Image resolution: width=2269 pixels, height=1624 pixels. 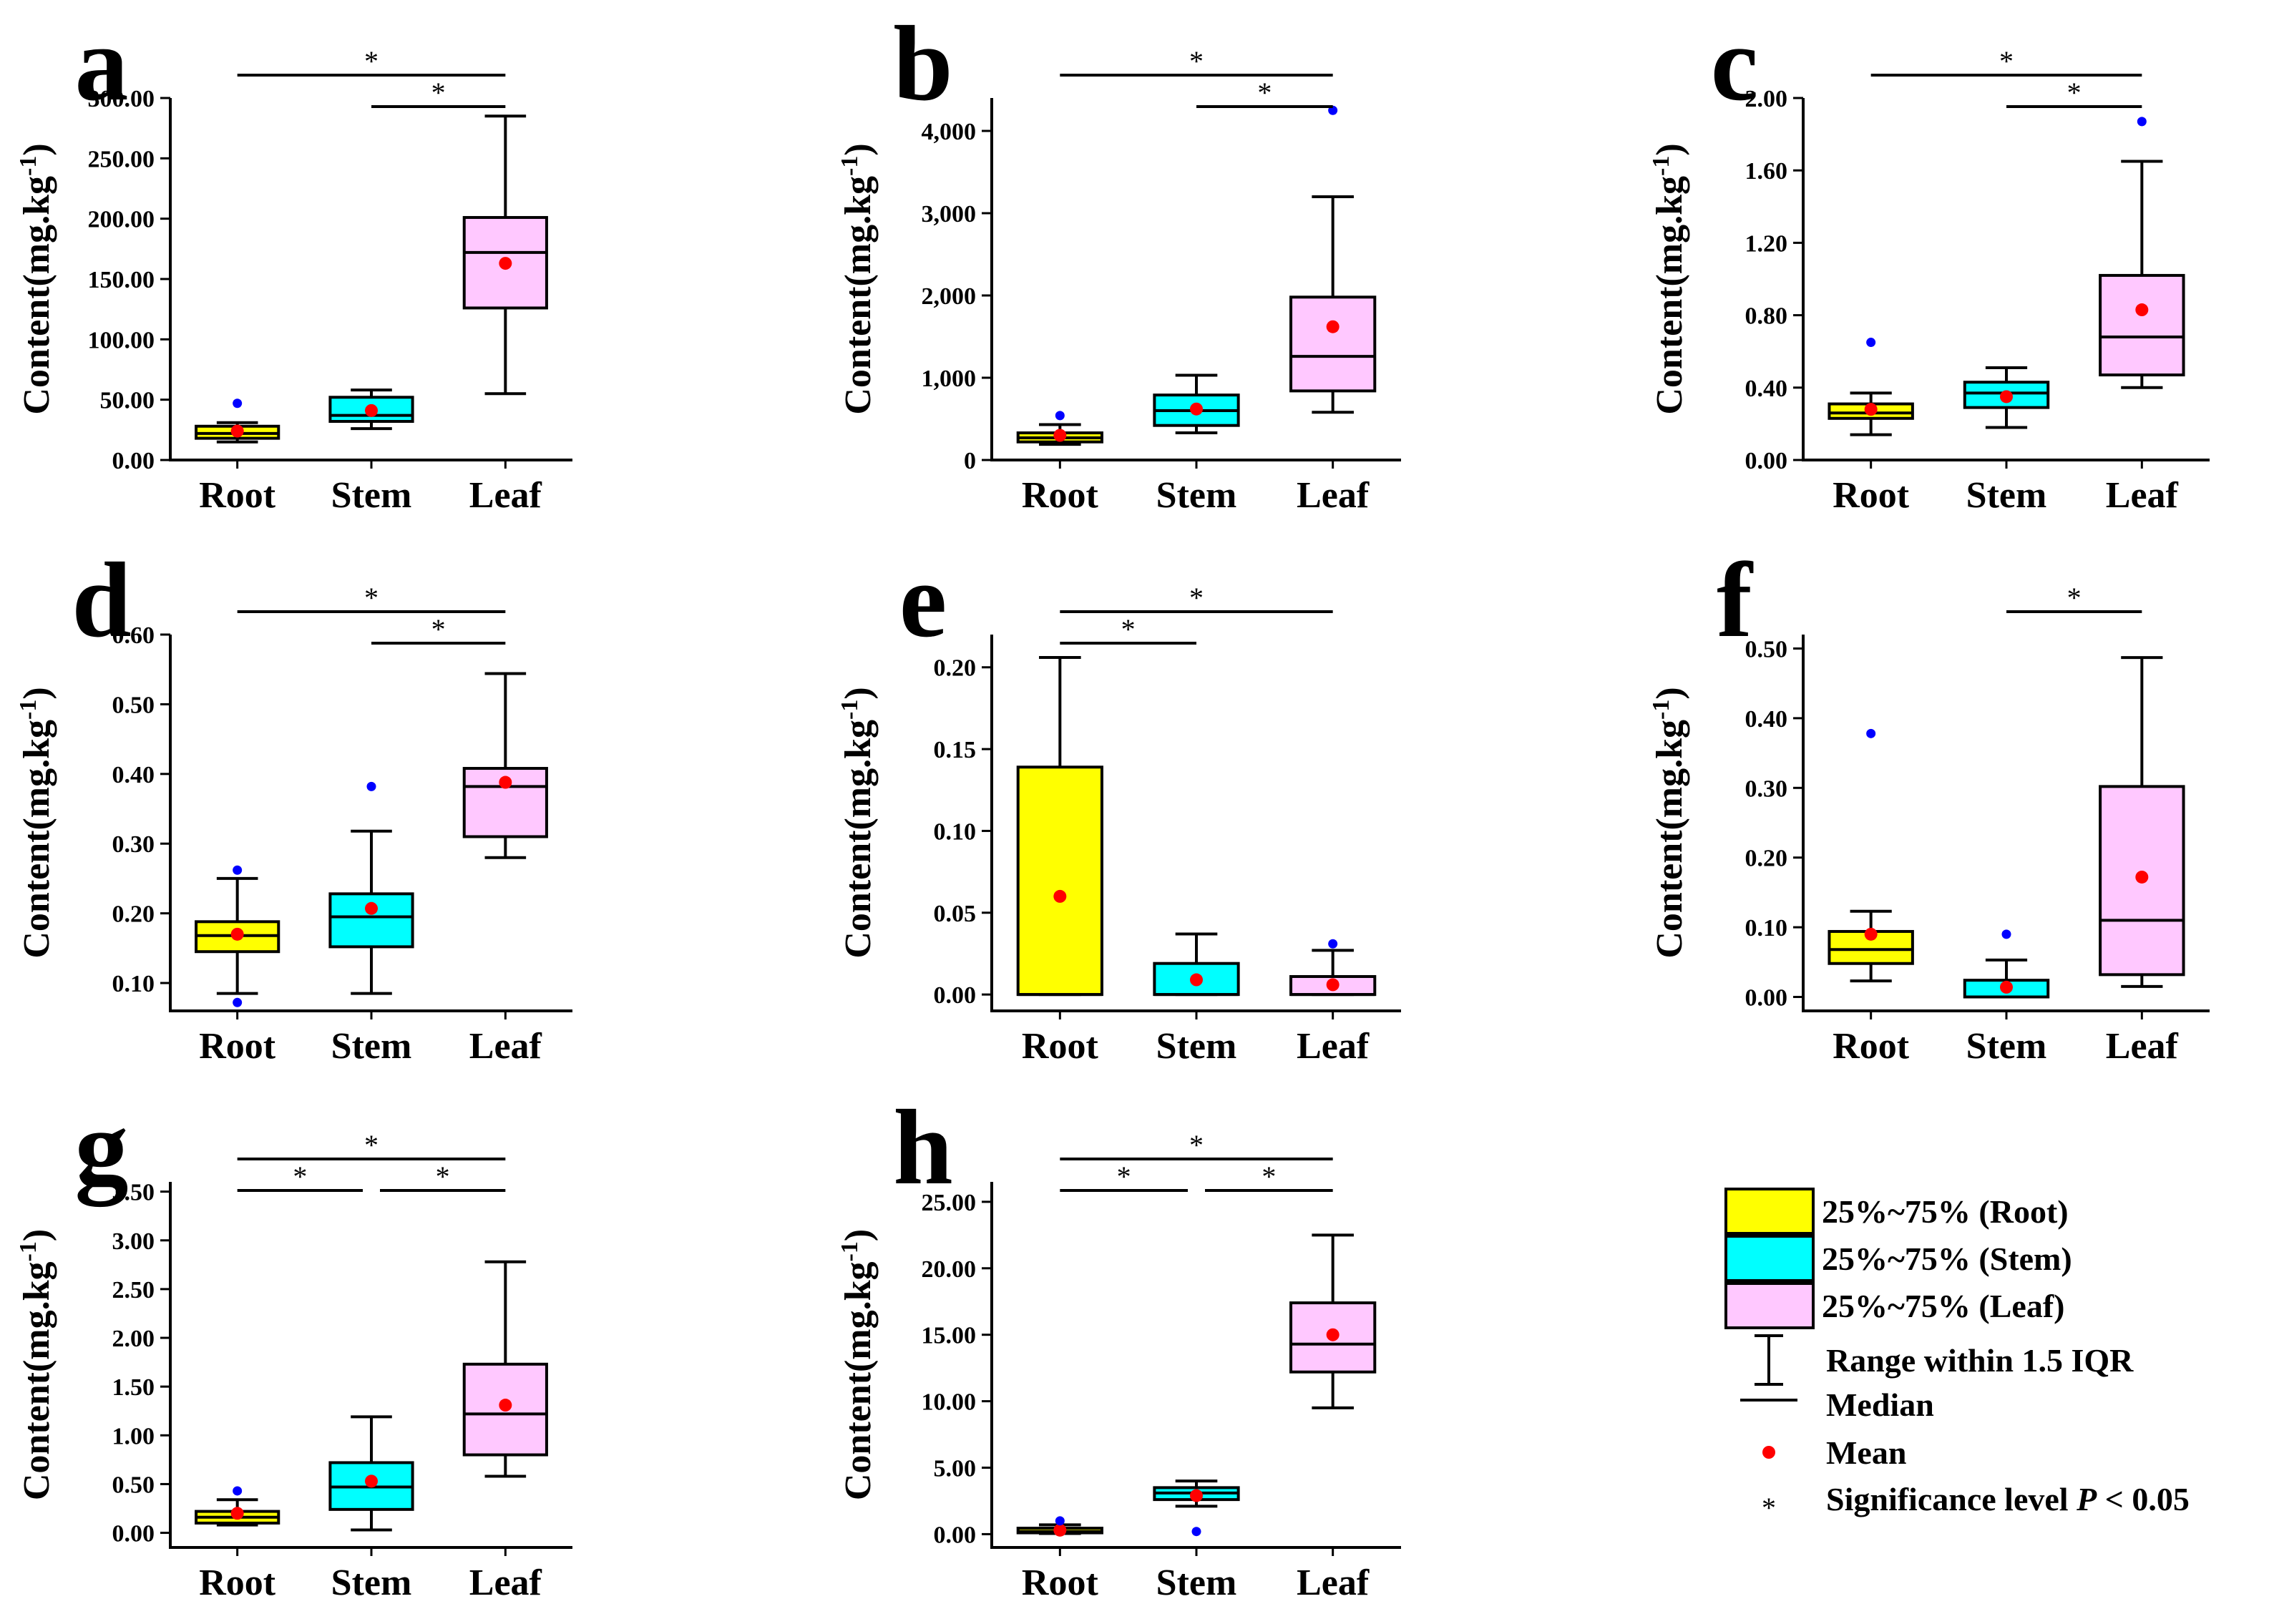 I want to click on y-tick-label: 0.15, so click(x=956, y=750).